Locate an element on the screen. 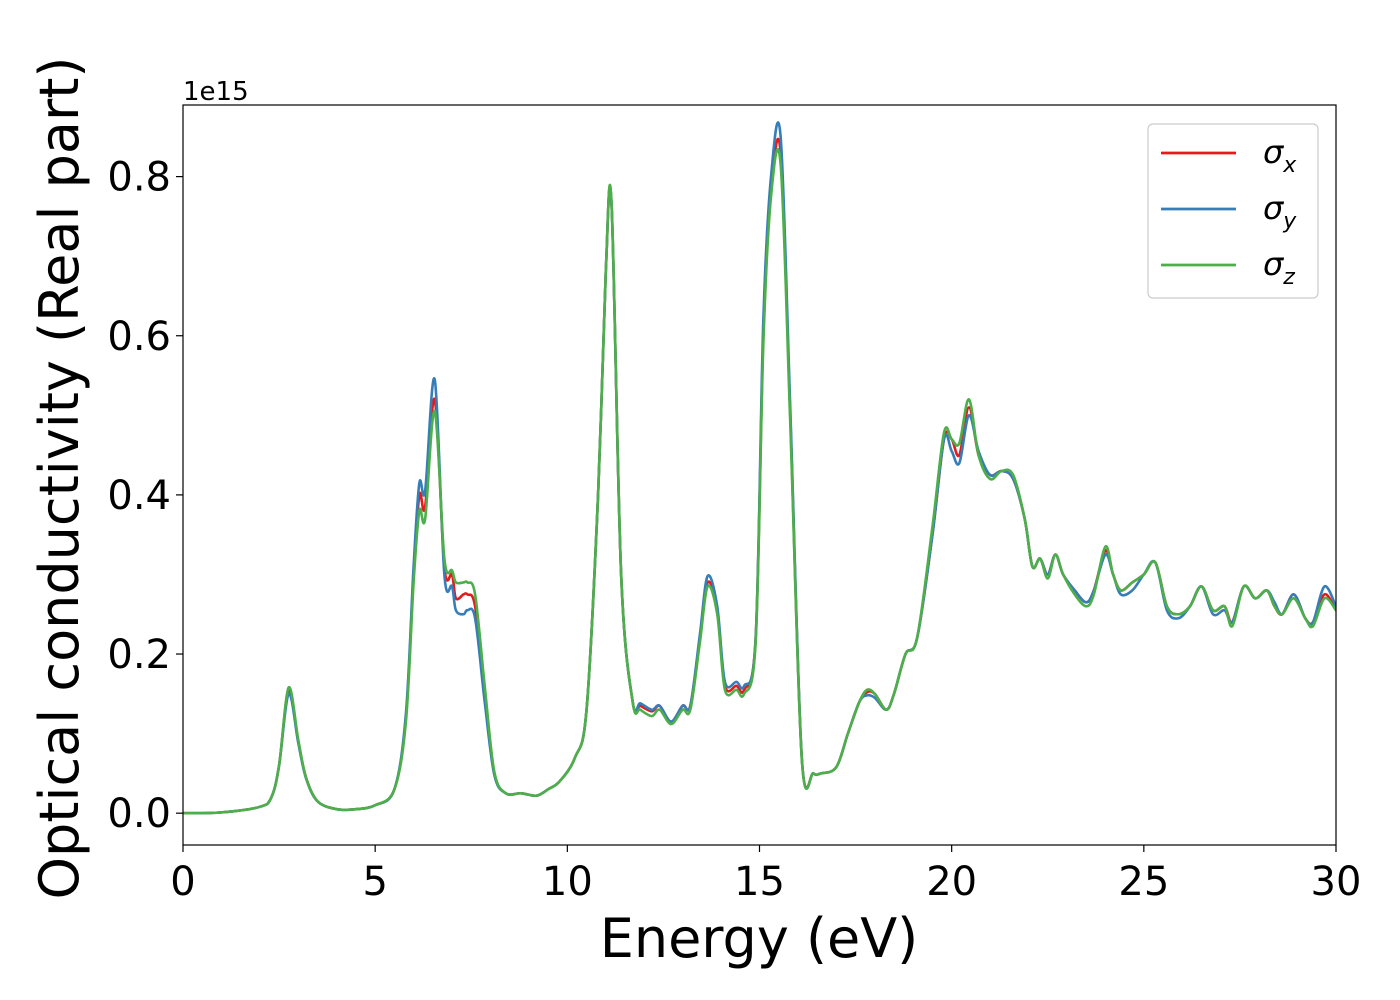 The width and height of the screenshot is (1400, 1000). legend: σx σy σz is located at coordinates (1233, 211).